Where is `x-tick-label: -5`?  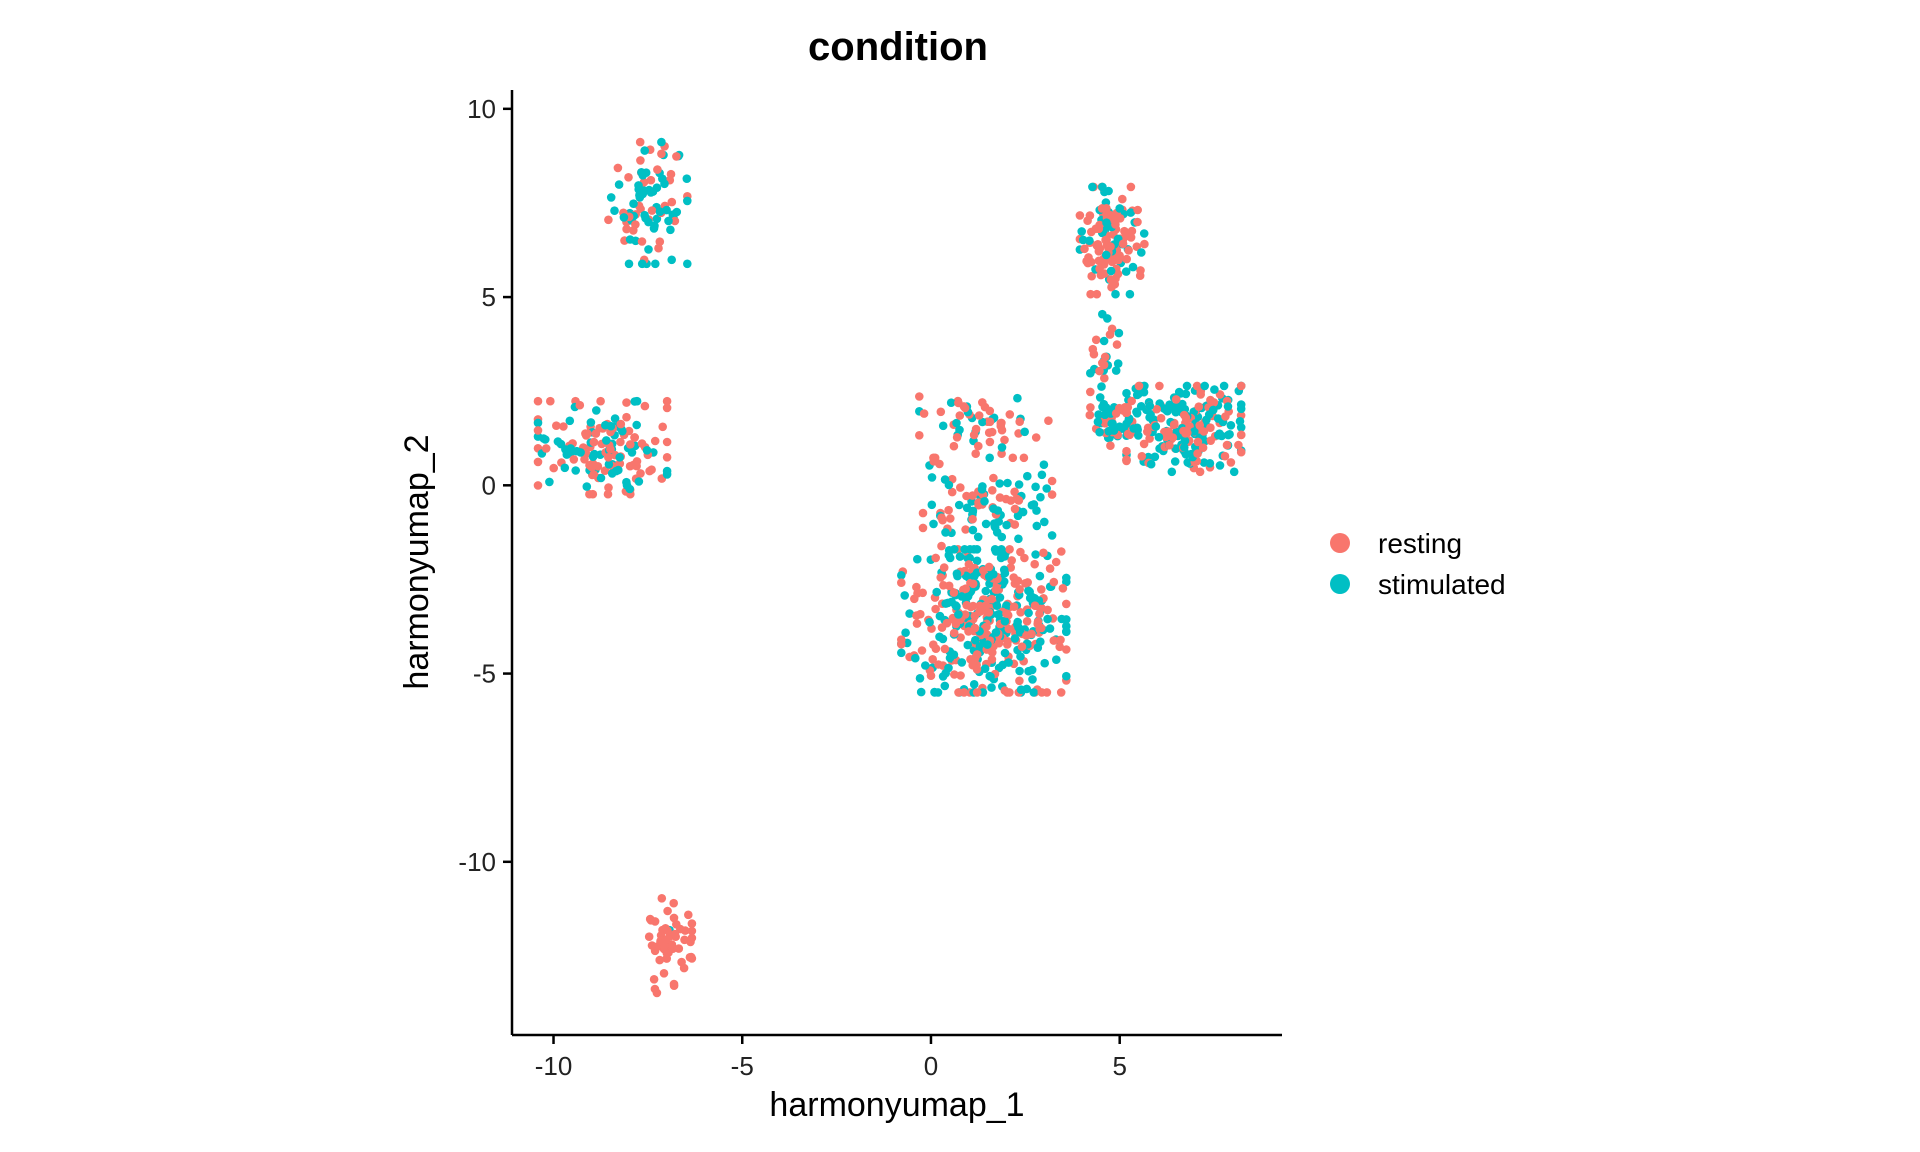
x-tick-label: -5 is located at coordinates (742, 1066).